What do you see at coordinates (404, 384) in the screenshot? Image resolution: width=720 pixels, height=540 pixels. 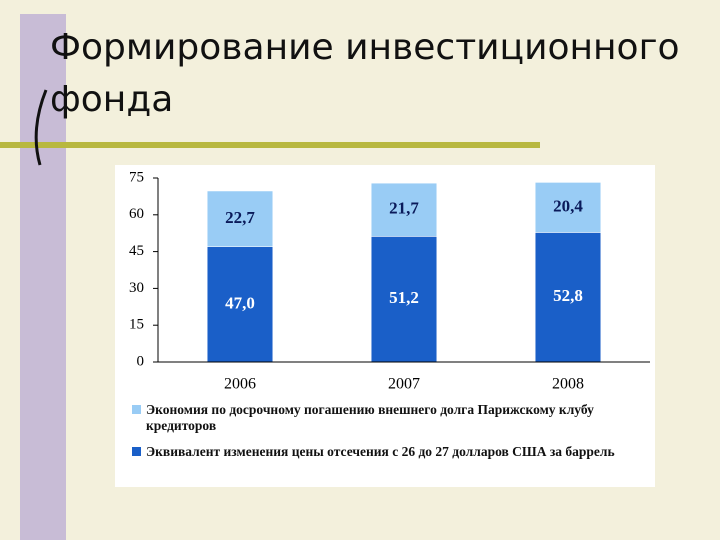 I see `x-tick-label: 2007` at bounding box center [404, 384].